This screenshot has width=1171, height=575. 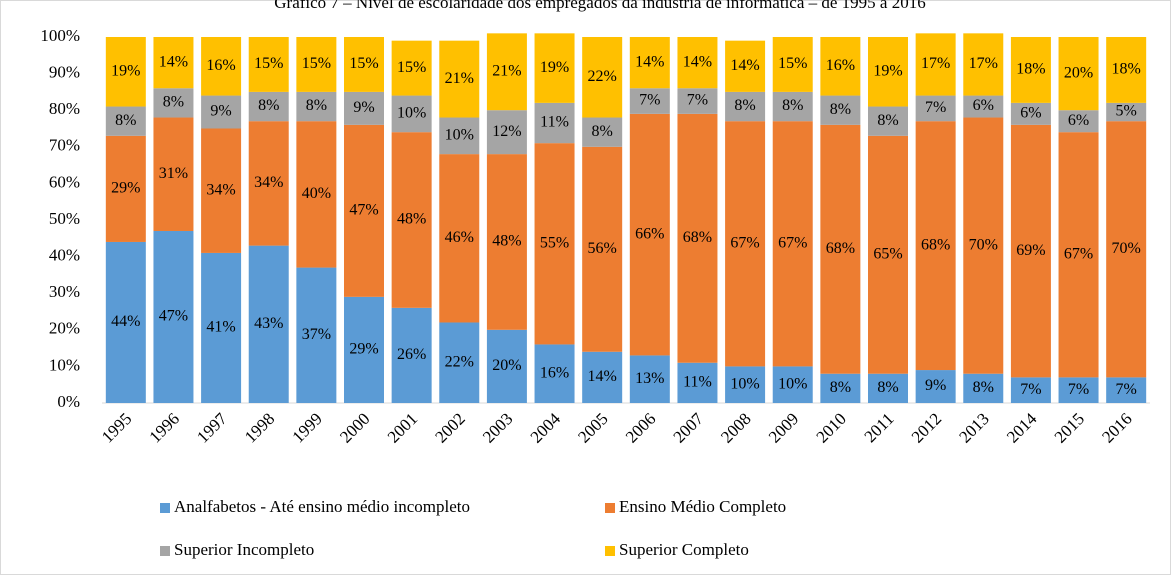 I want to click on data-label: 29%, so click(x=125, y=188).